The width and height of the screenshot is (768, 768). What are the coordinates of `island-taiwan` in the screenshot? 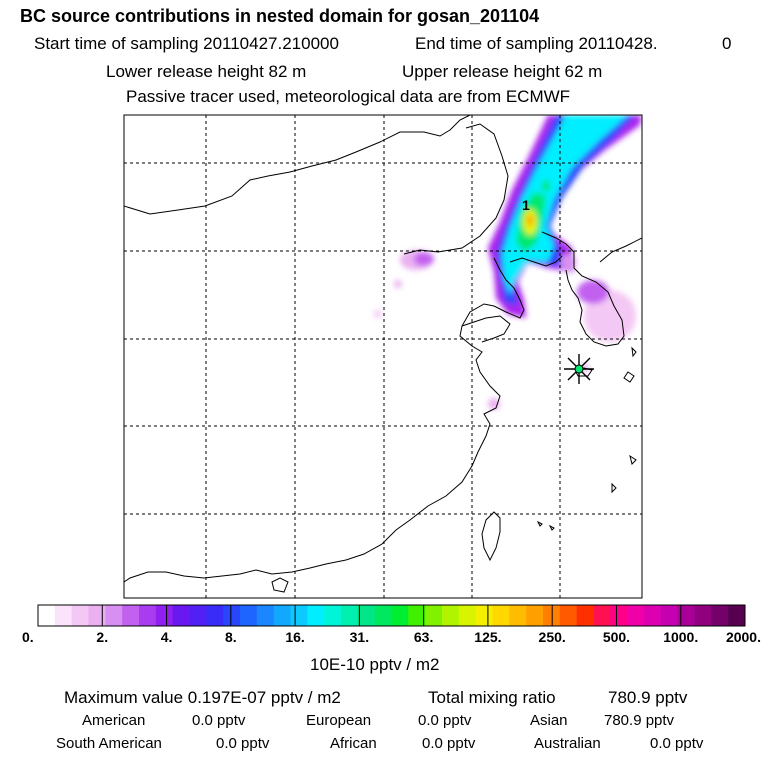 It's located at (491, 536).